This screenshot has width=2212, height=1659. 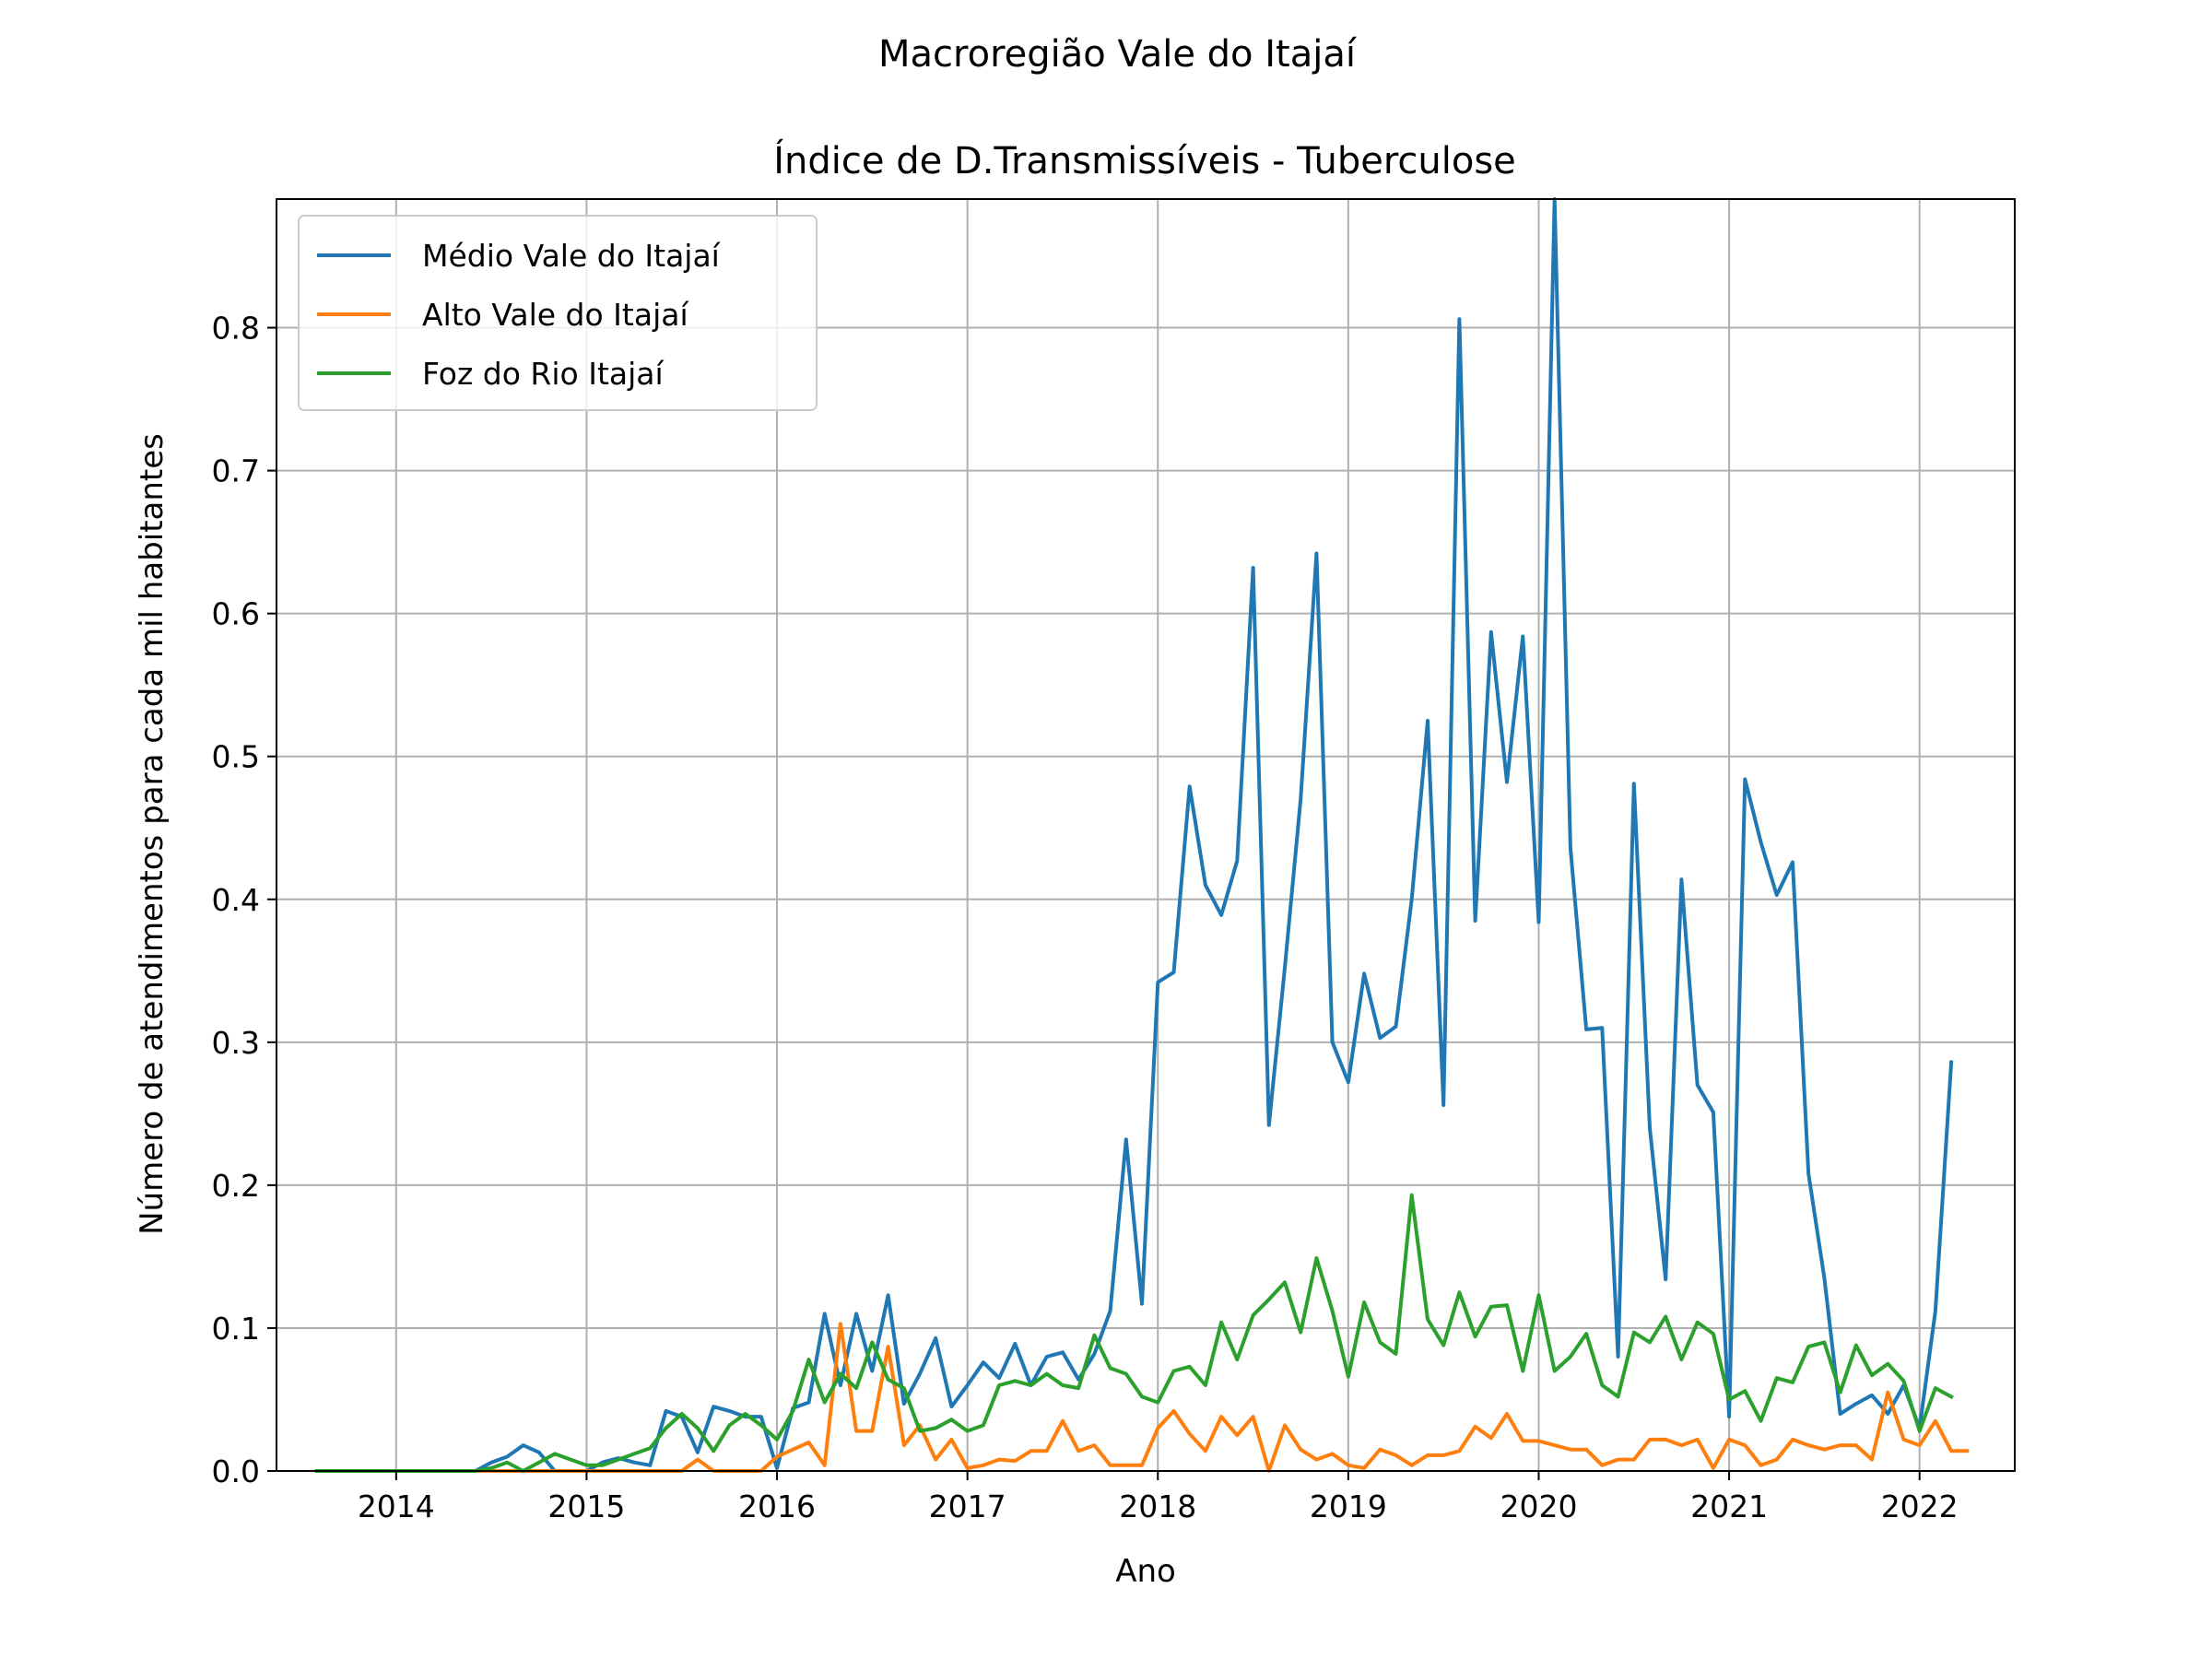 What do you see at coordinates (236, 1186) in the screenshot?
I see `y-tick-label: 0.2` at bounding box center [236, 1186].